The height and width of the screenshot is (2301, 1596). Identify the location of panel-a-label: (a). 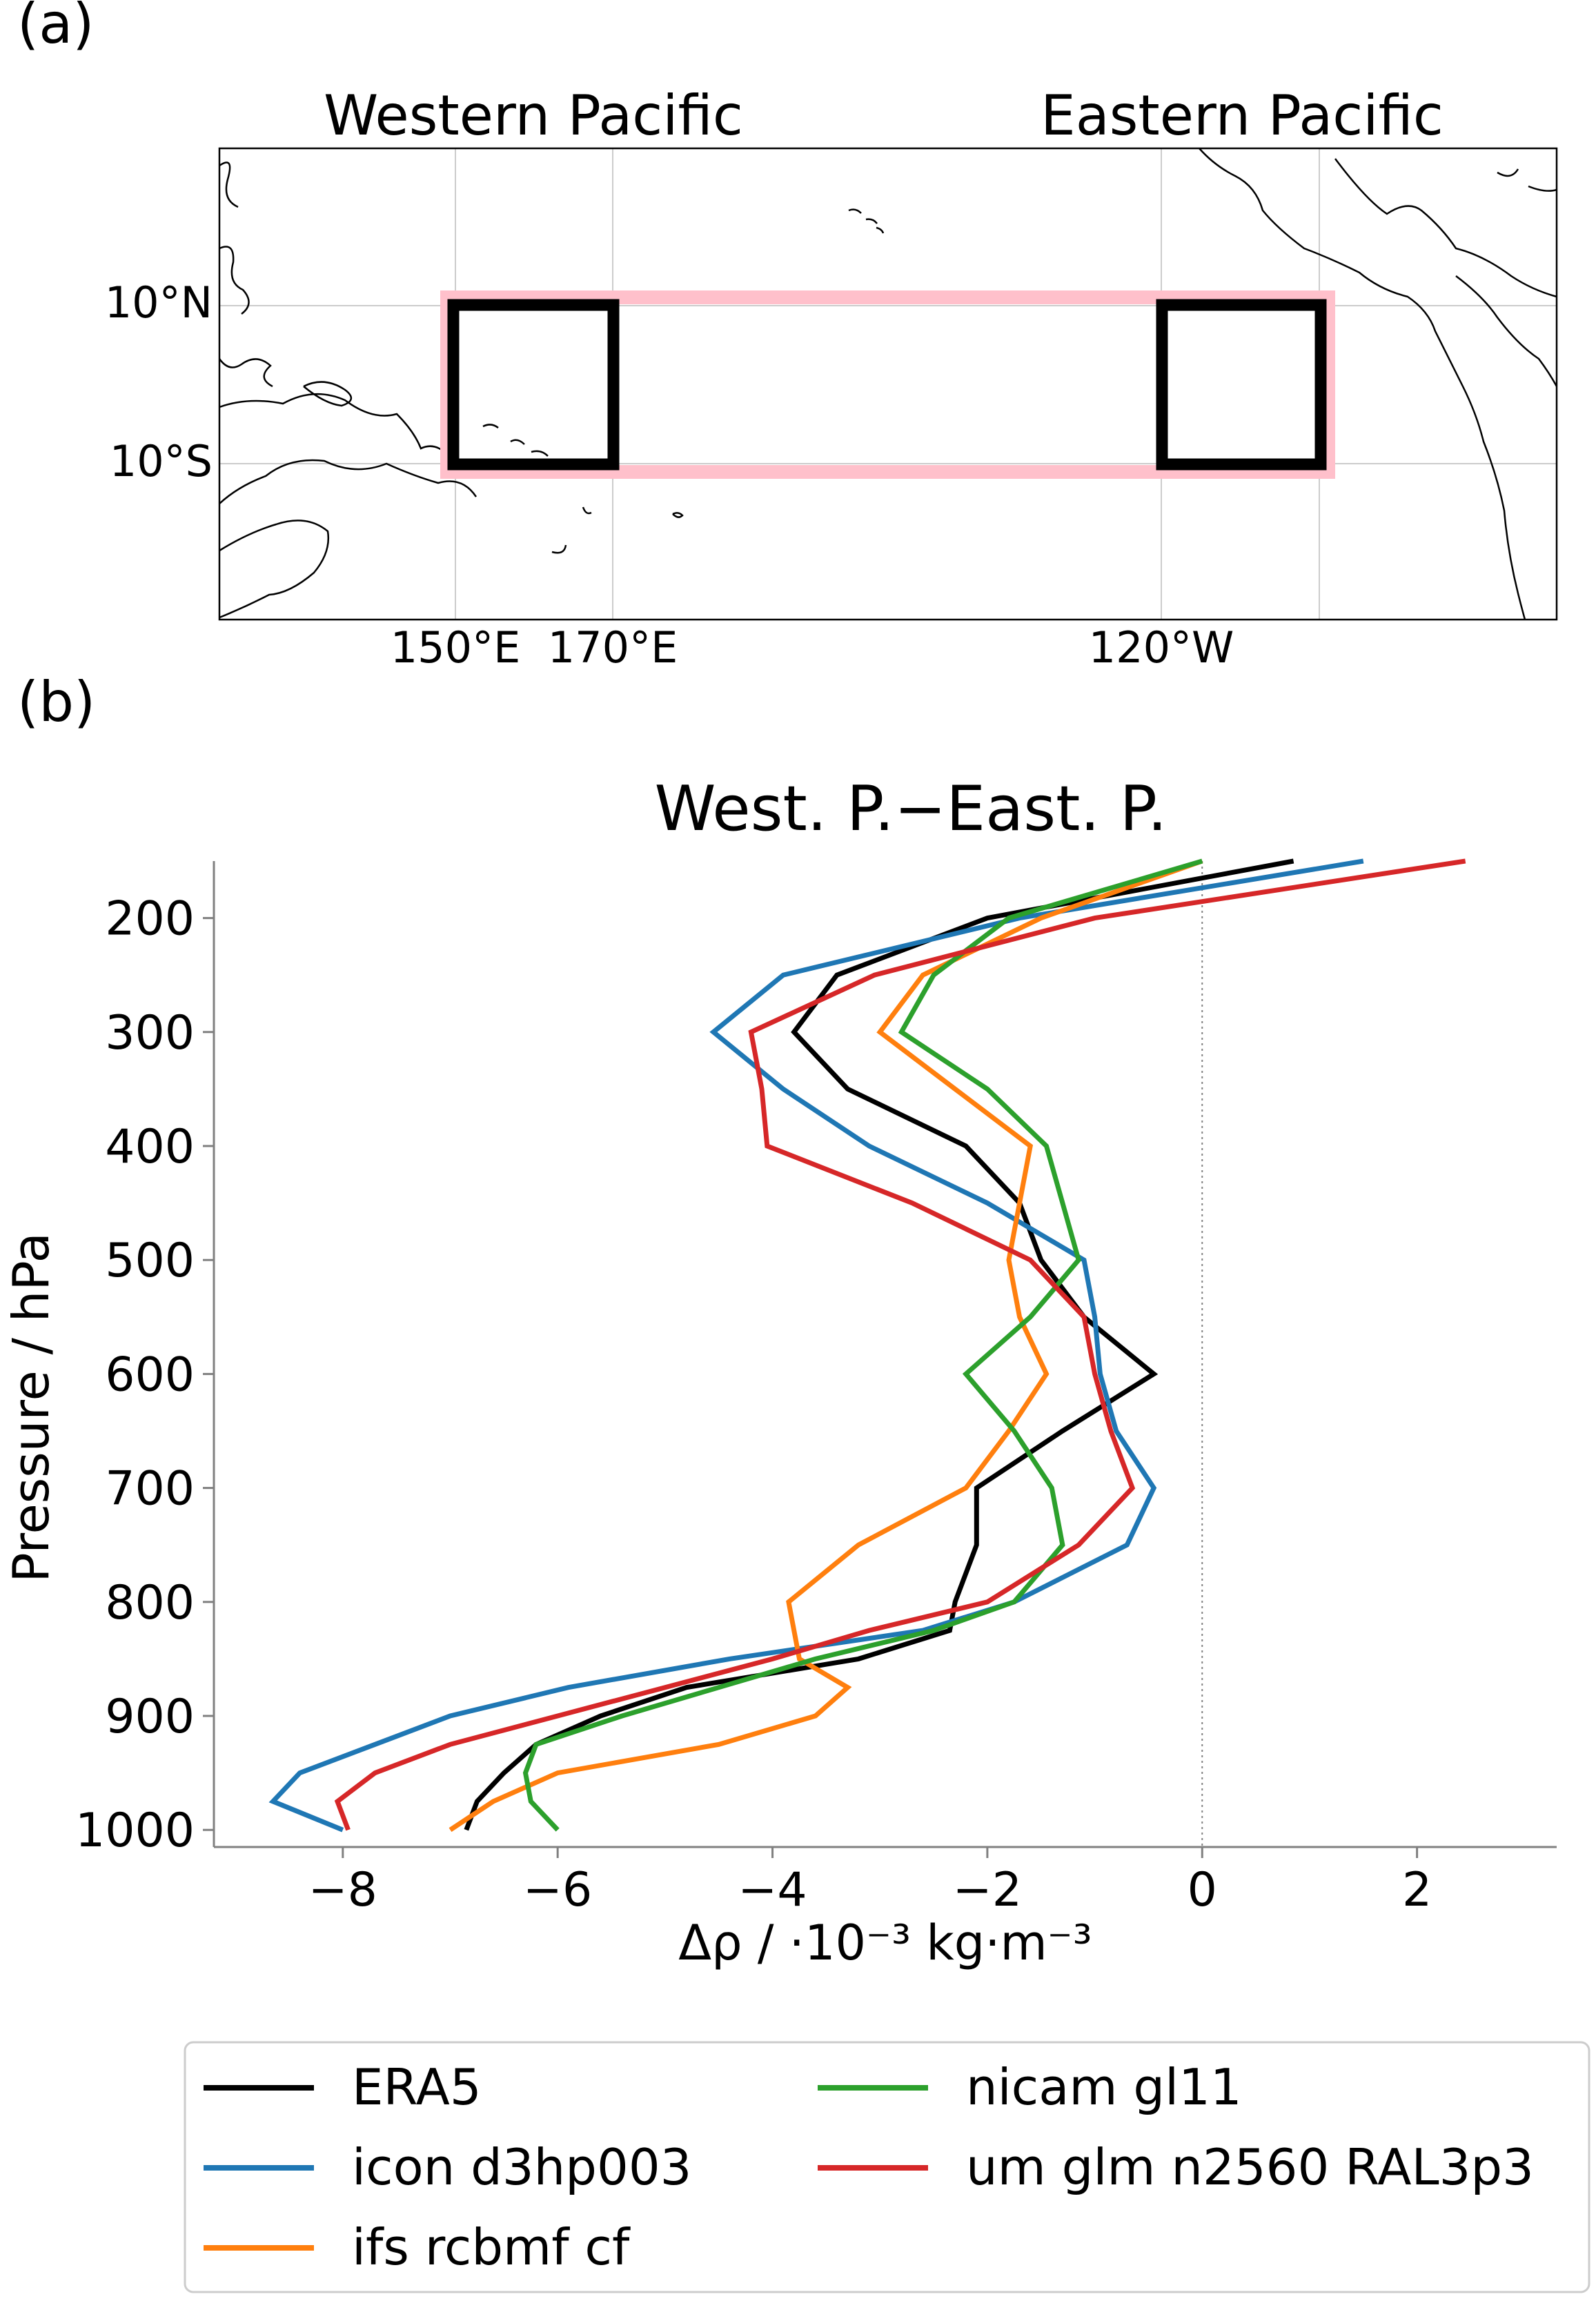
(55, 28).